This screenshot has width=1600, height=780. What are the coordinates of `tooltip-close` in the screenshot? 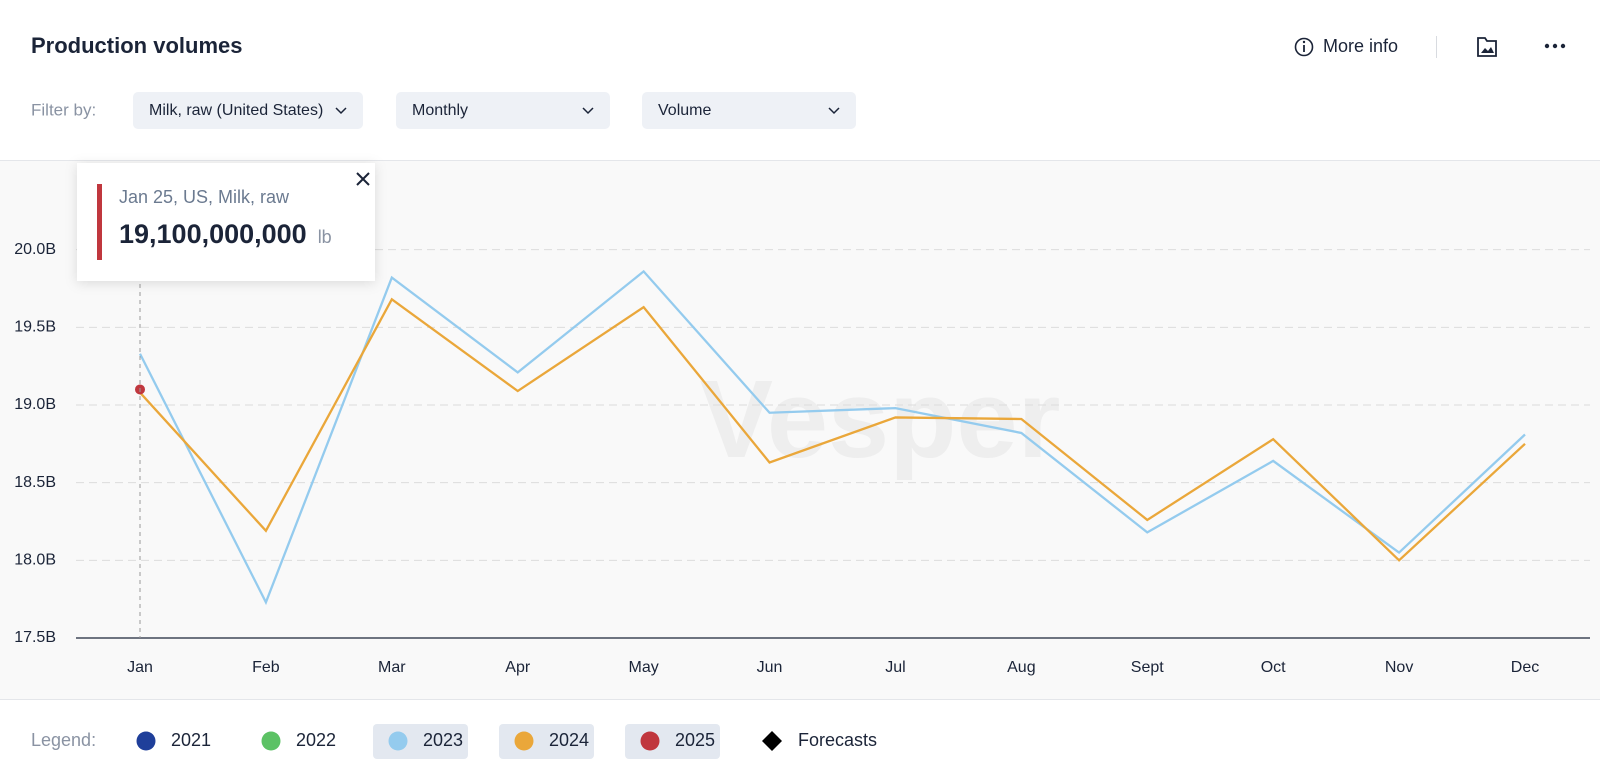 It's located at (363, 179).